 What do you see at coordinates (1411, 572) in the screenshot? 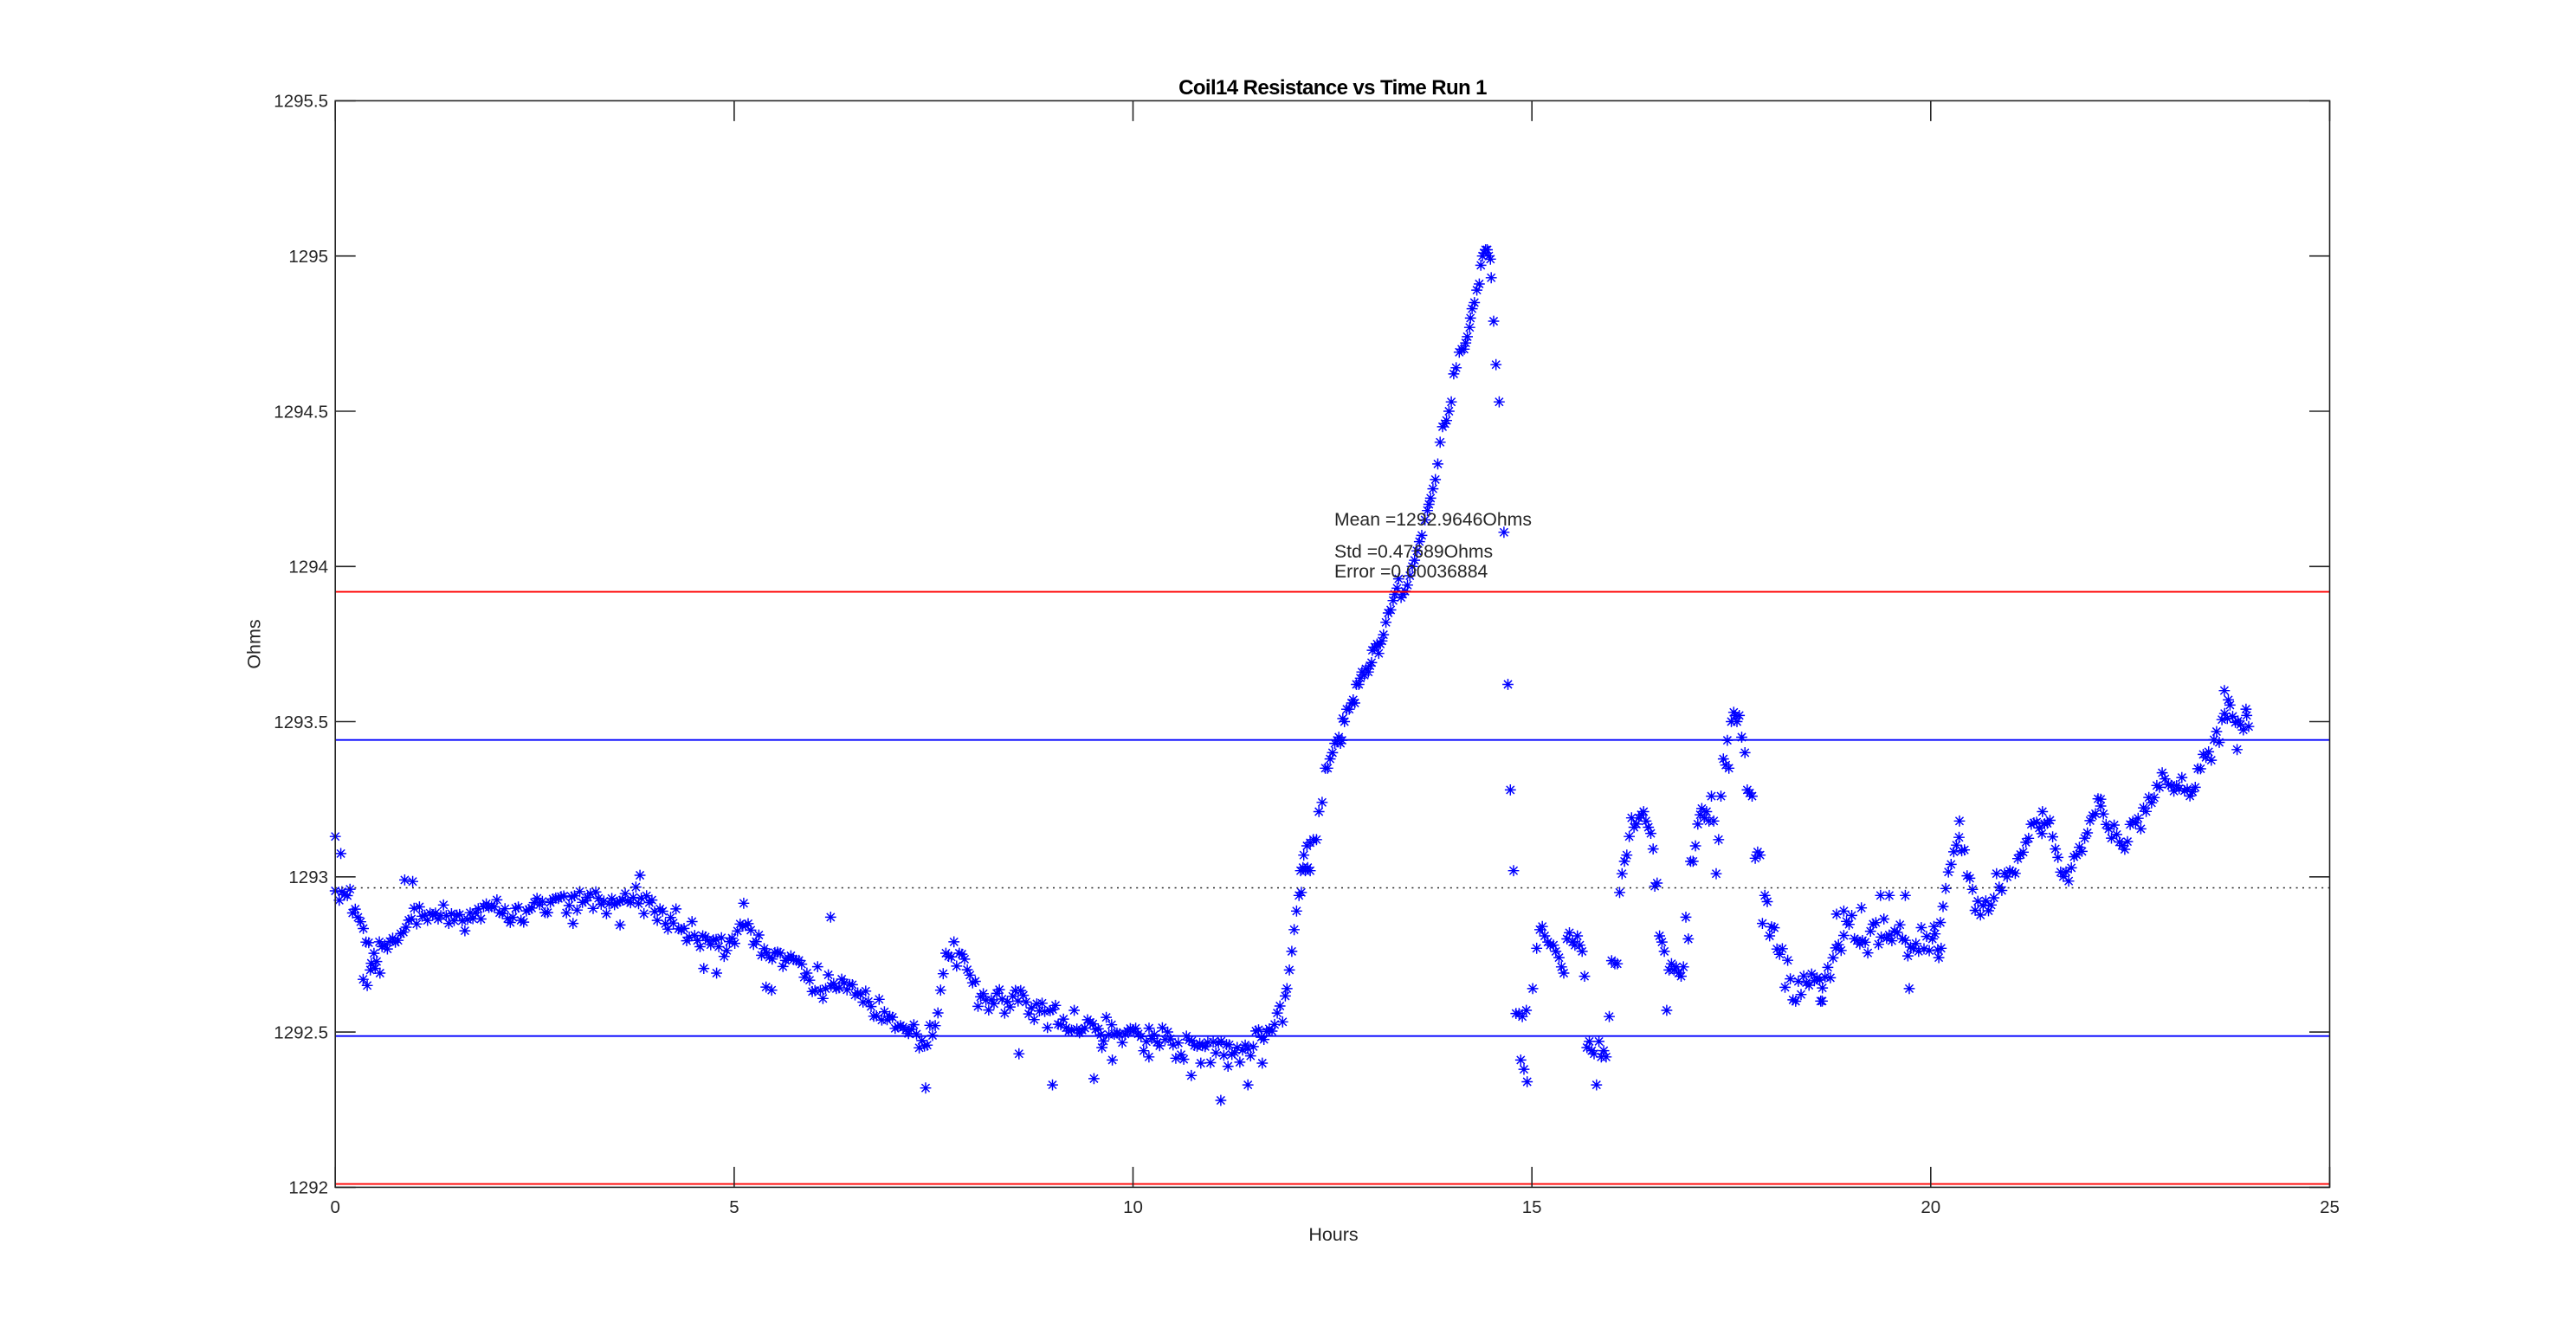
I see `svg-text: Error =0.00036884` at bounding box center [1411, 572].